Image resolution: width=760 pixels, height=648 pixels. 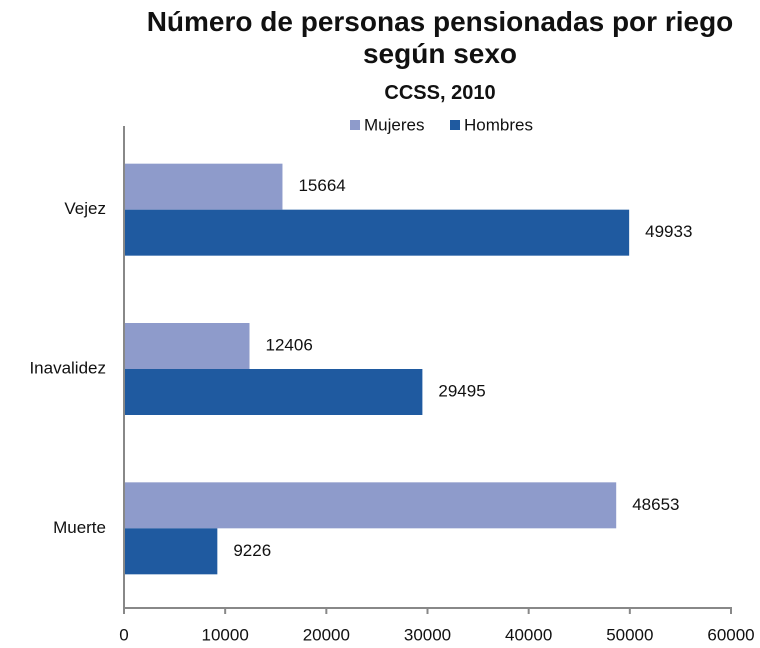 What do you see at coordinates (730, 634) in the screenshot?
I see `x-tick-label: 60000` at bounding box center [730, 634].